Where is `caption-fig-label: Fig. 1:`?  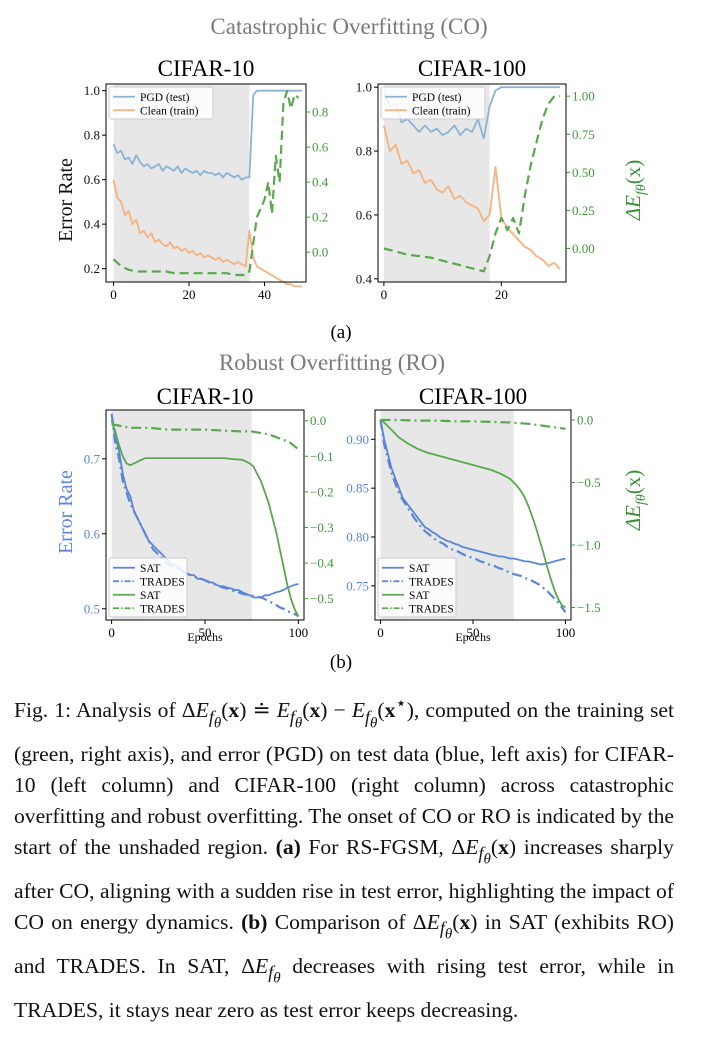
caption-fig-label: Fig. 1: is located at coordinates (43, 710).